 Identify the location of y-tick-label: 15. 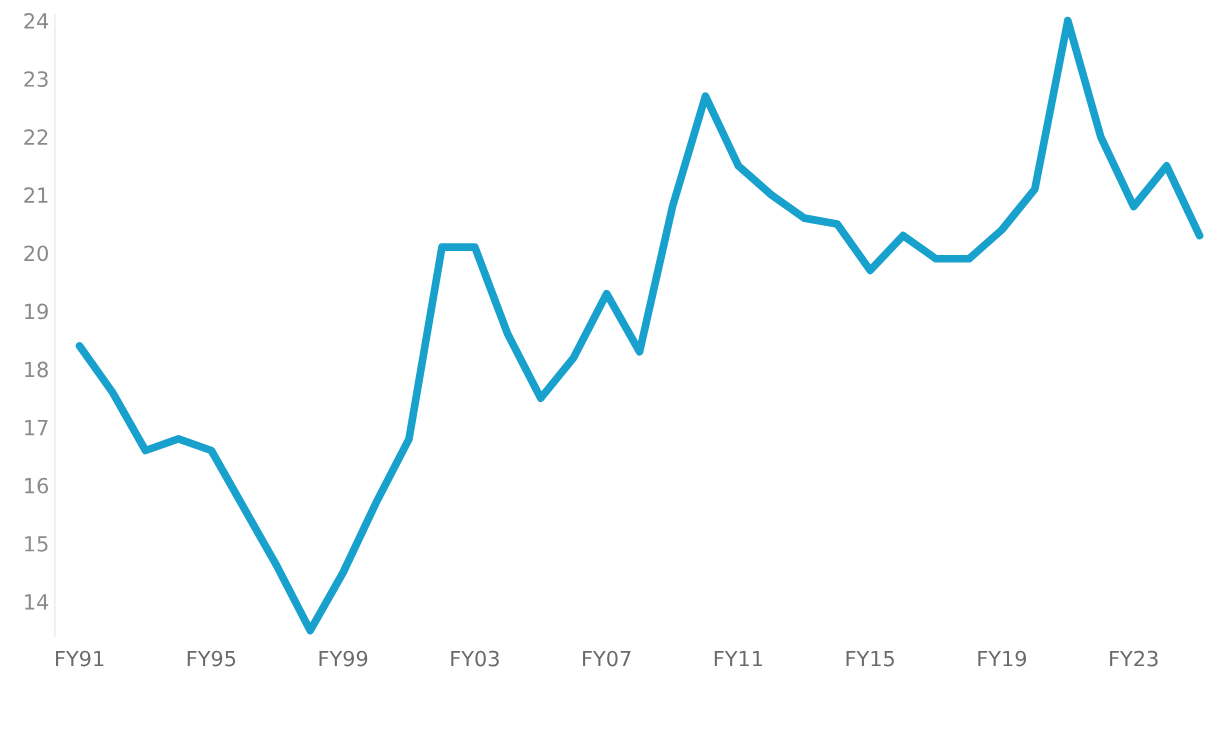
(36, 544).